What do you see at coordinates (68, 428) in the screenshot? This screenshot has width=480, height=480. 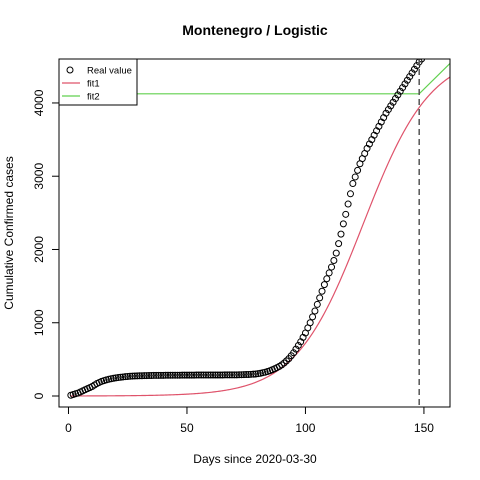 I see `x-tick-label: 0` at bounding box center [68, 428].